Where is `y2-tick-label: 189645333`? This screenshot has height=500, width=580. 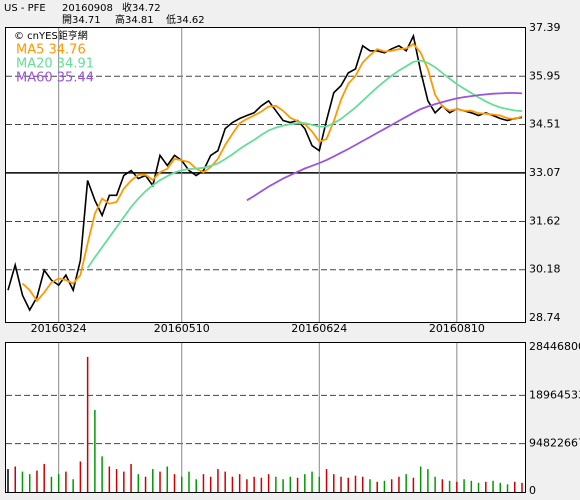 y2-tick-label: 189645333 is located at coordinates (554, 394).